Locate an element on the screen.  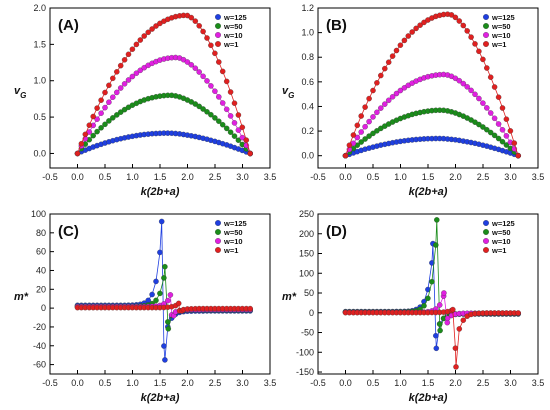
x-tick-label: 1.5 is located at coordinates (428, 383).